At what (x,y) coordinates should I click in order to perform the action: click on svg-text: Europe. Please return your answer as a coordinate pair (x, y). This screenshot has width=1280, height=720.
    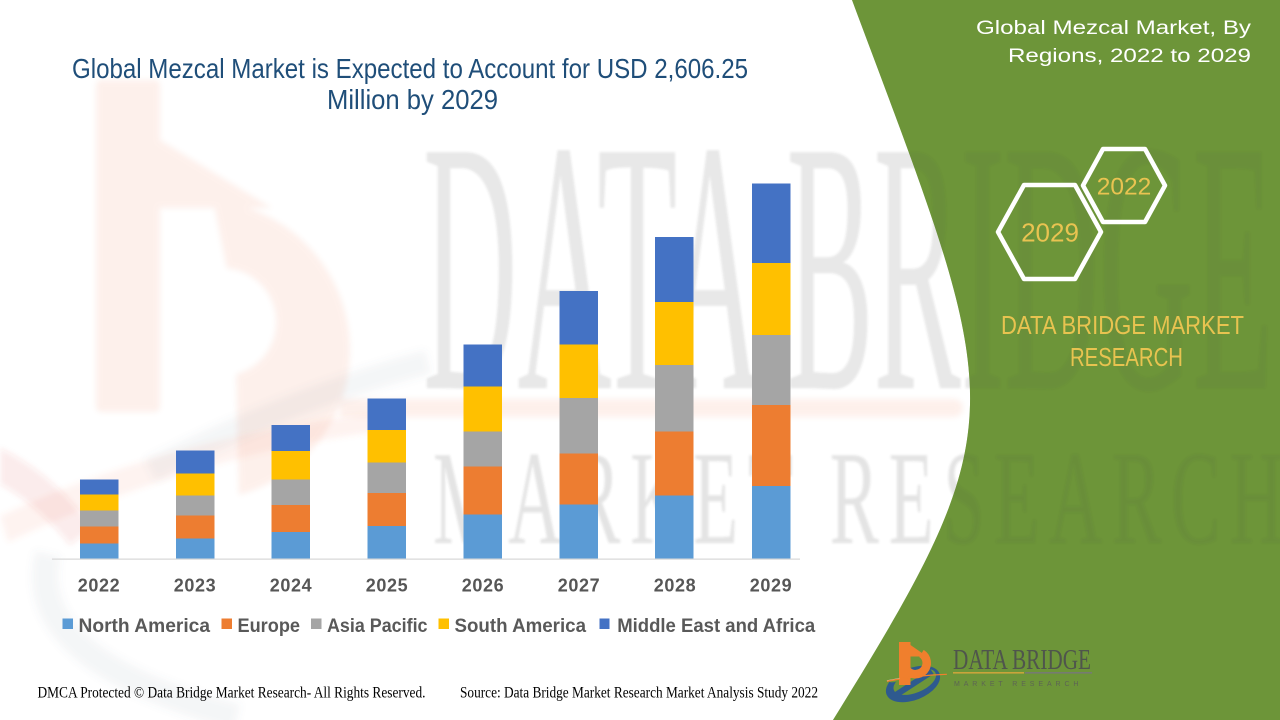
    Looking at the image, I should click on (269, 626).